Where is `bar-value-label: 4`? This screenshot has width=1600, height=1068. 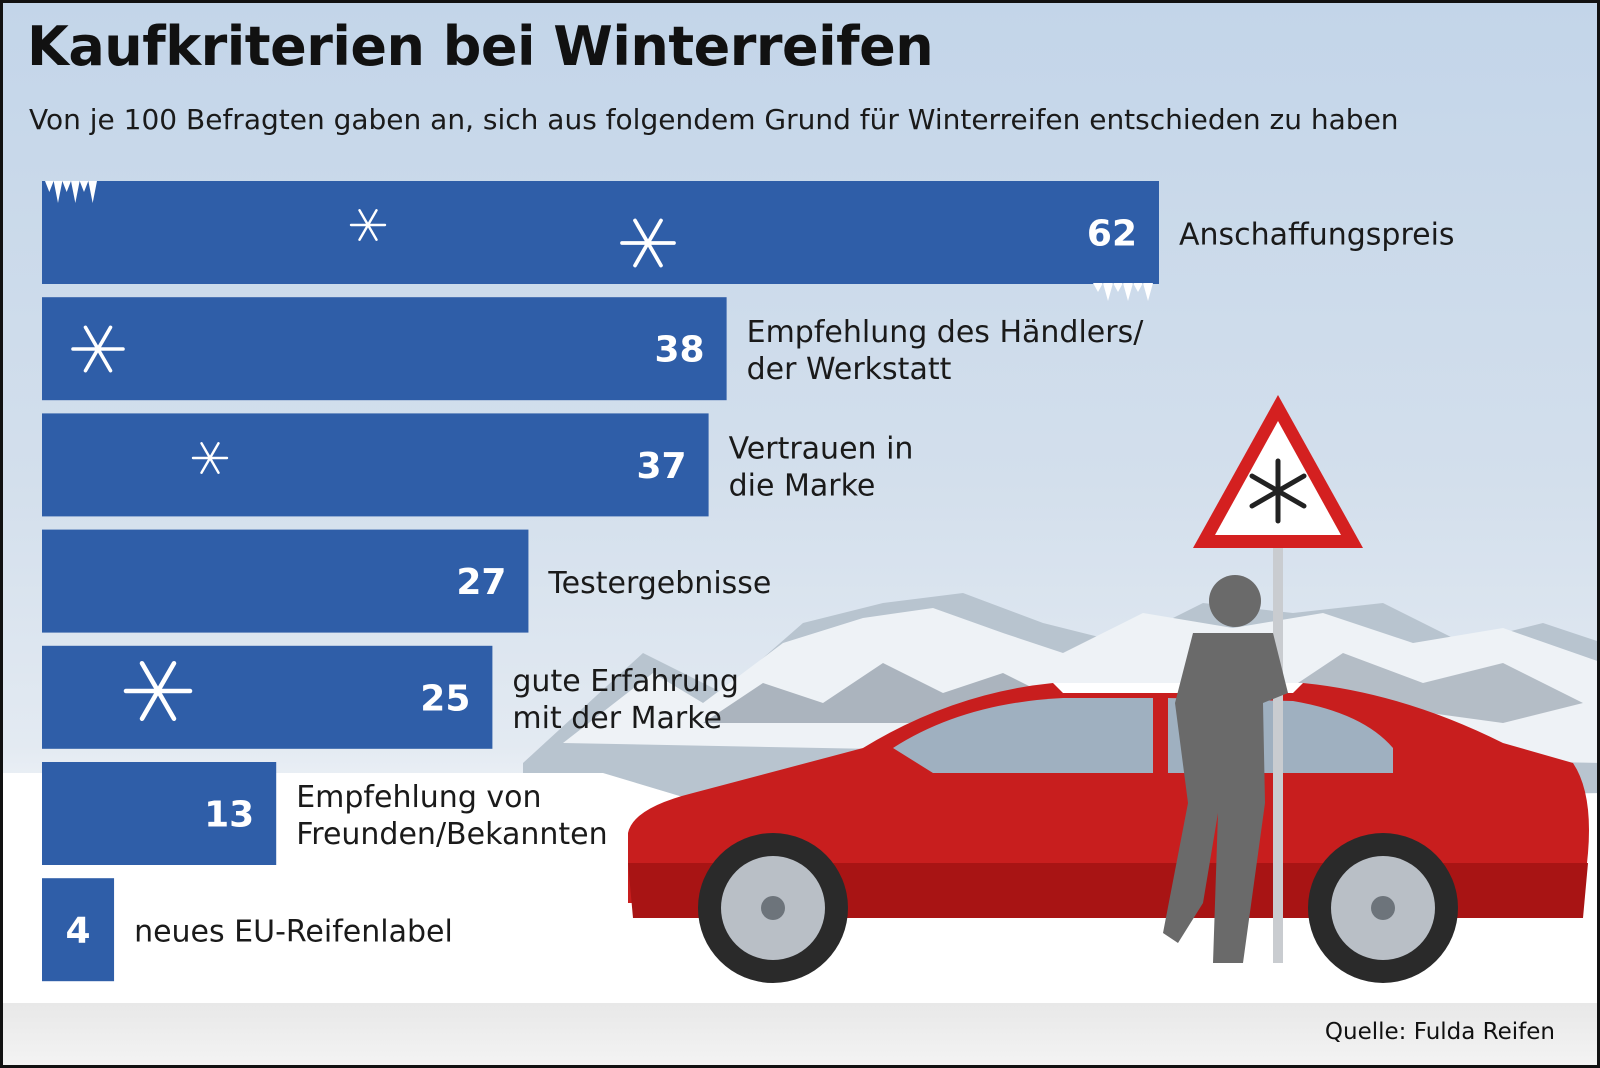
bar-value-label: 4 is located at coordinates (78, 931).